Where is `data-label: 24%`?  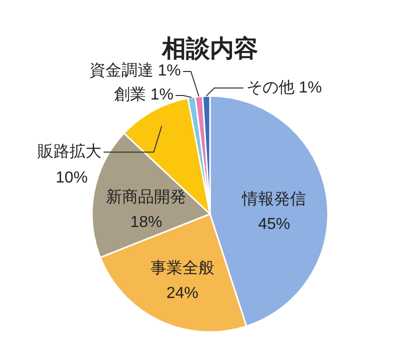 data-label: 24% is located at coordinates (182, 293).